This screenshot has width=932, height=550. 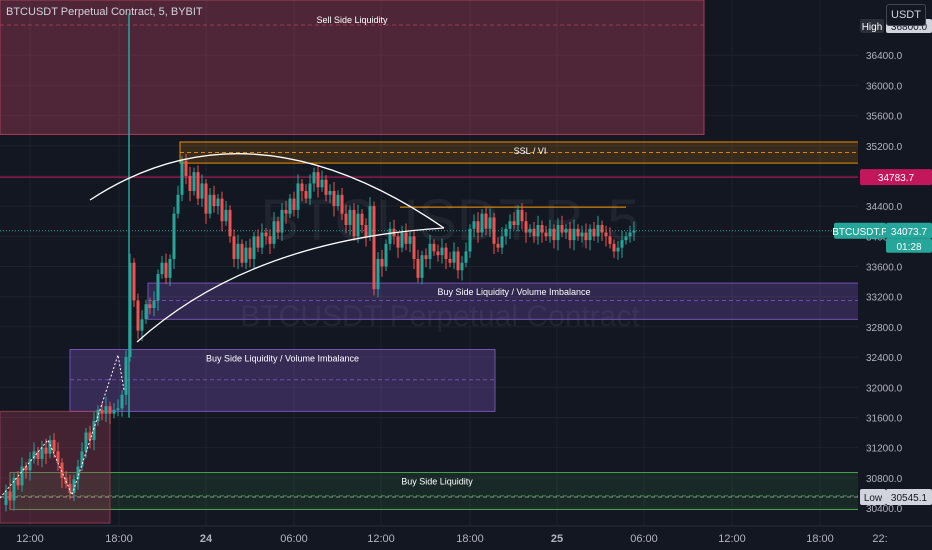 I want to click on countdown-tag-bg, so click(x=909, y=245).